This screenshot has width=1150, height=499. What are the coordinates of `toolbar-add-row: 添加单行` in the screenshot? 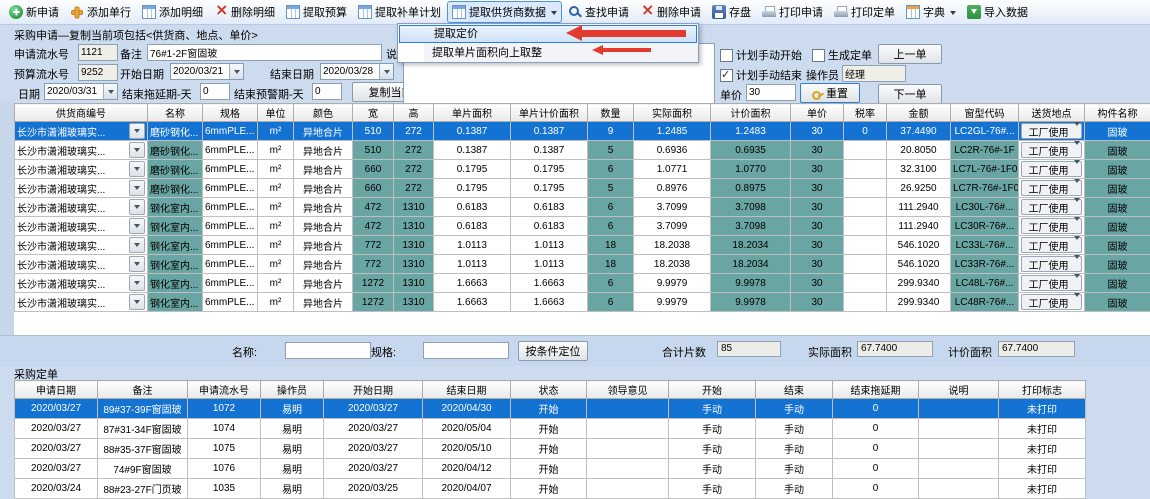 It's located at (100, 12).